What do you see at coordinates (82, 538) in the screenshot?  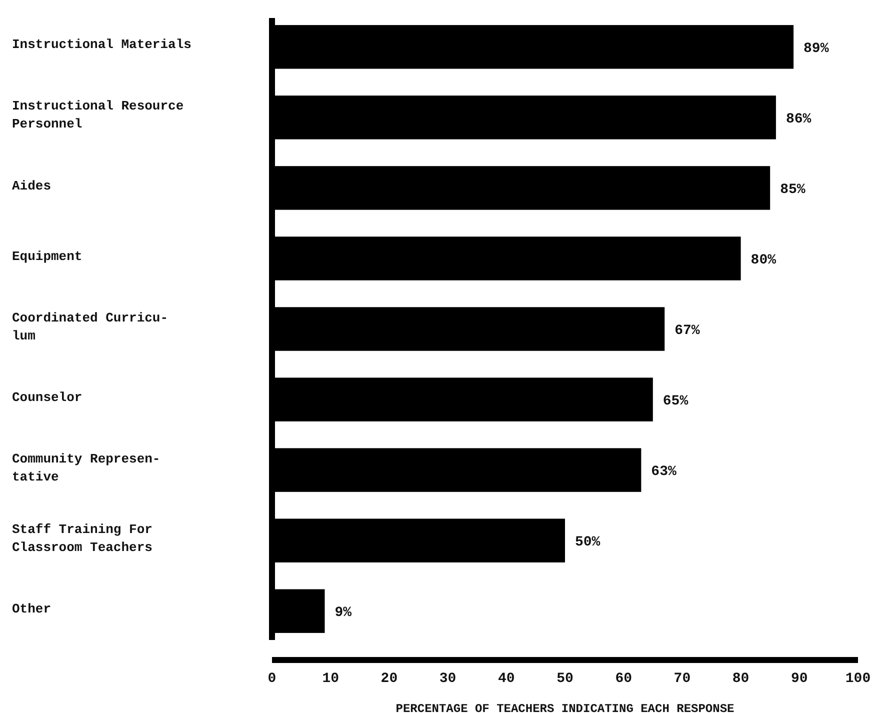 I see `y-tick-label: Staff Training For Classroom Teachers` at bounding box center [82, 538].